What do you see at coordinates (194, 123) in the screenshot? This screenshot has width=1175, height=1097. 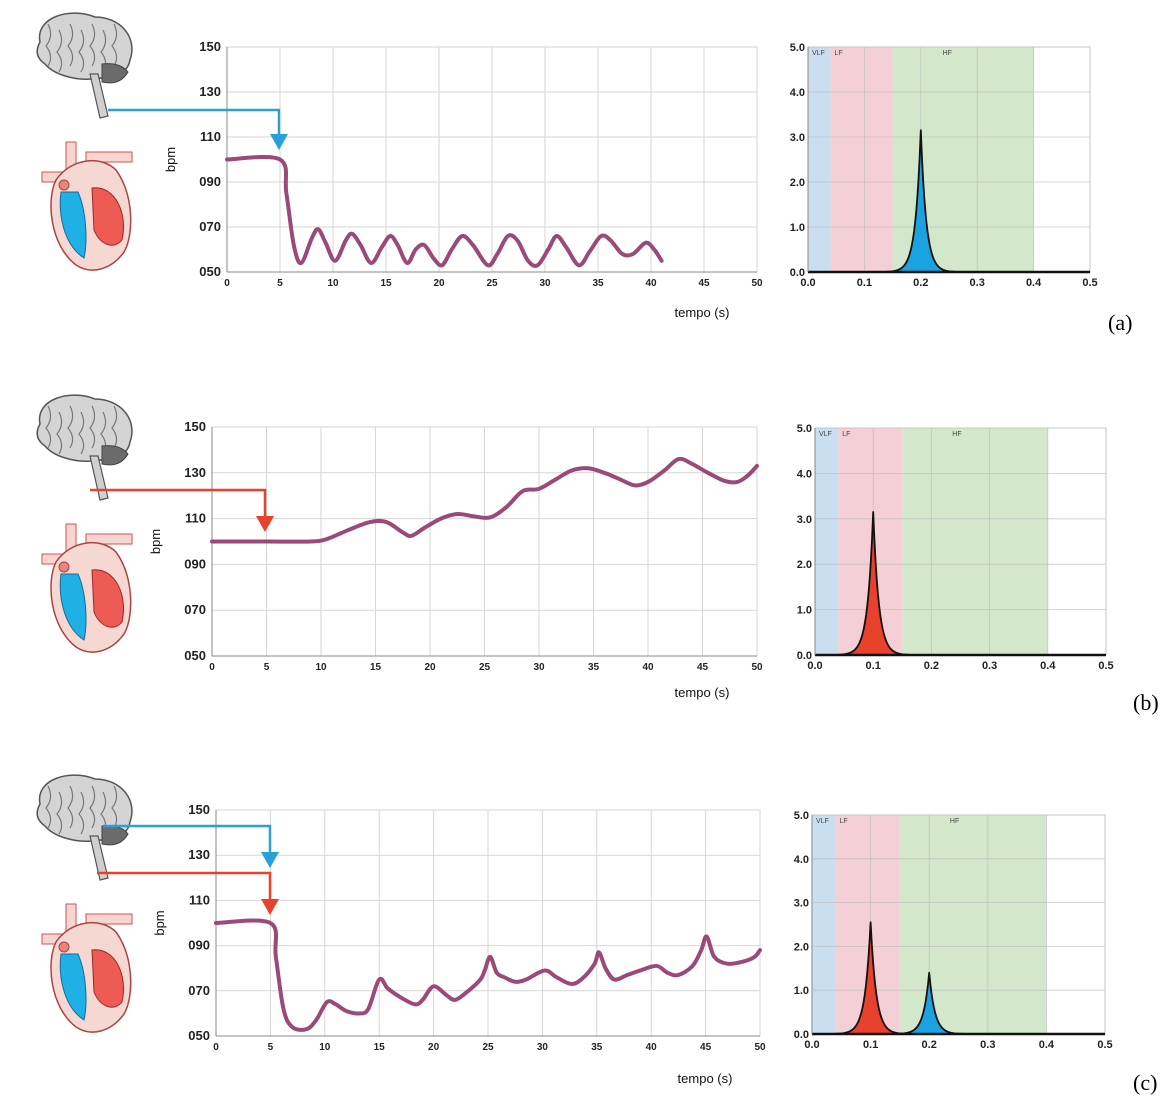 I see `arrow-line` at bounding box center [194, 123].